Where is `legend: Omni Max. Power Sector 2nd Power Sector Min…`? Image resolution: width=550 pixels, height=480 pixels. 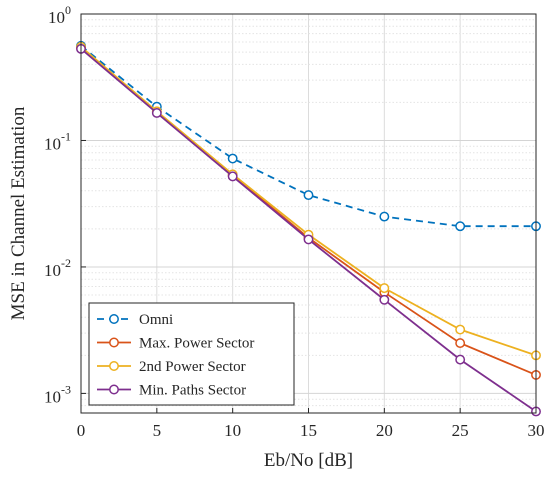 legend: Omni Max. Power Sector 2nd Power Sector Min… is located at coordinates (191, 354).